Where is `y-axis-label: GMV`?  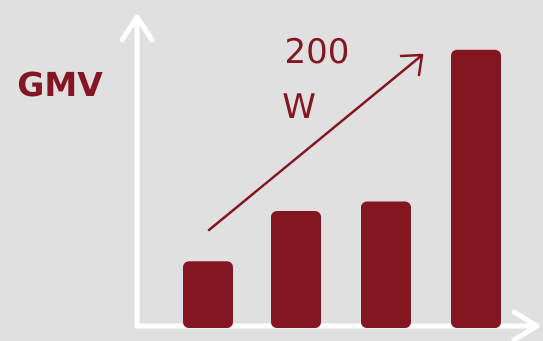
y-axis-label: GMV is located at coordinates (60, 84).